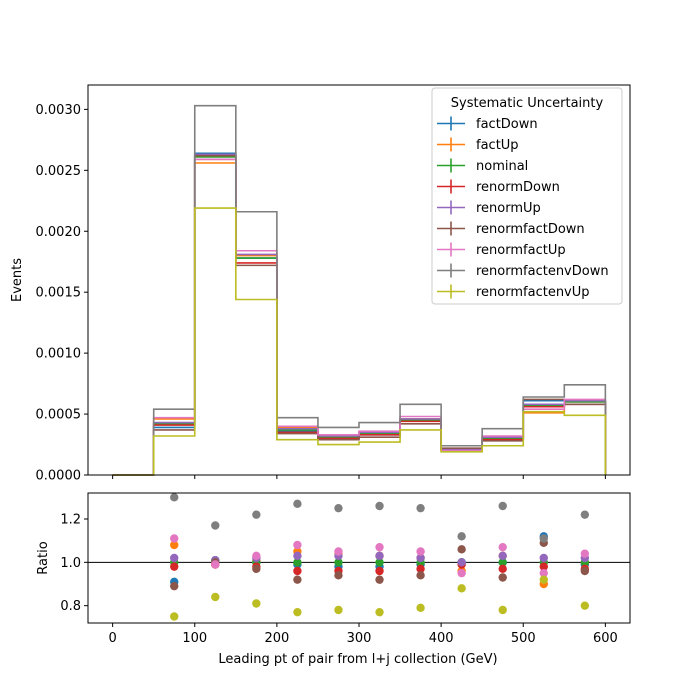 The width and height of the screenshot is (700, 700). What do you see at coordinates (359, 477) in the screenshot?
I see `main-x-axis` at bounding box center [359, 477].